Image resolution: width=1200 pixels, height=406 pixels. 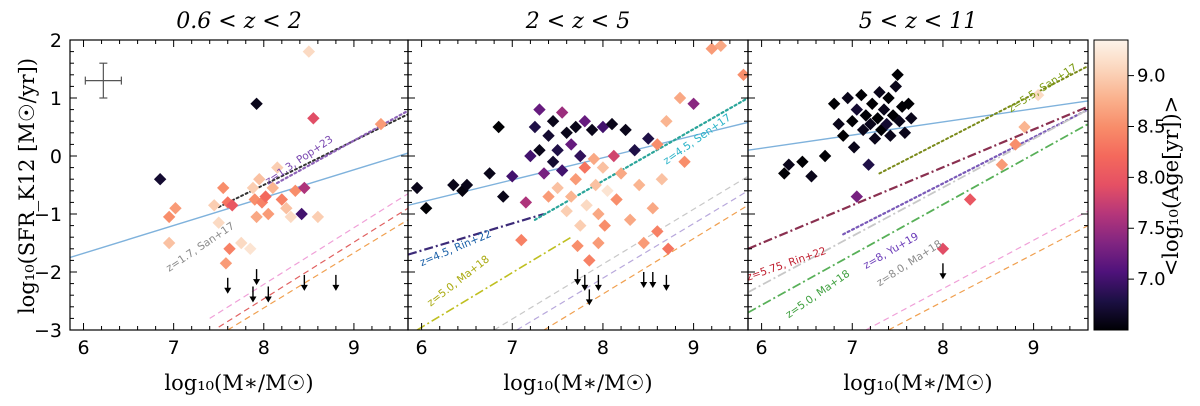 I want to click on error-bar, so click(x=103, y=80).